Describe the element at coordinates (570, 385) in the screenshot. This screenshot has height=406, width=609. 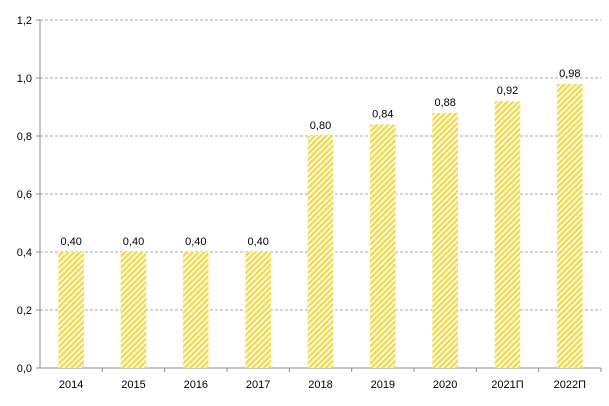
I see `x-tick-label: 2022П` at that location.